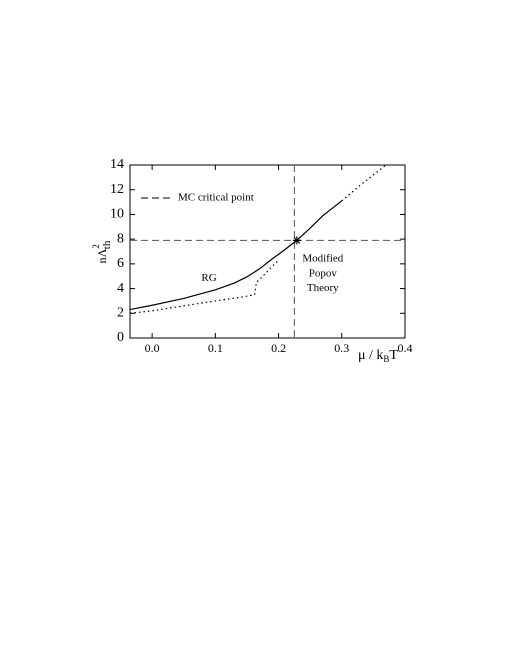 The height and width of the screenshot is (660, 510). I want to click on legend-label: MC critical point, so click(216, 198).